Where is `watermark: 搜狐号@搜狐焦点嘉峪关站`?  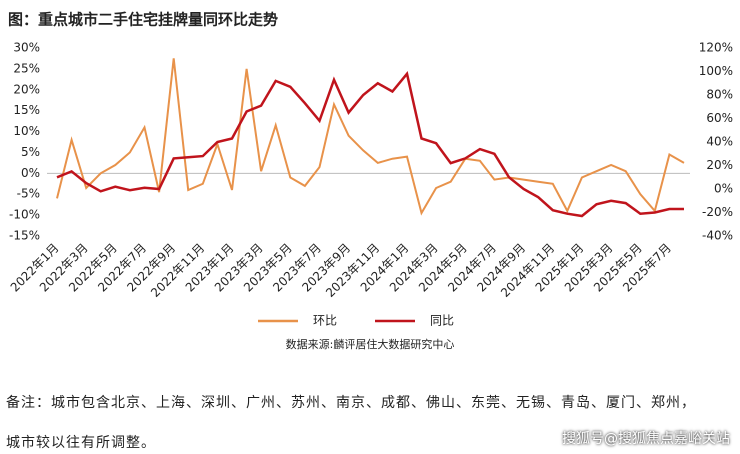
watermark: 搜狐号@搜狐焦点嘉峪关站 is located at coordinates (646, 439).